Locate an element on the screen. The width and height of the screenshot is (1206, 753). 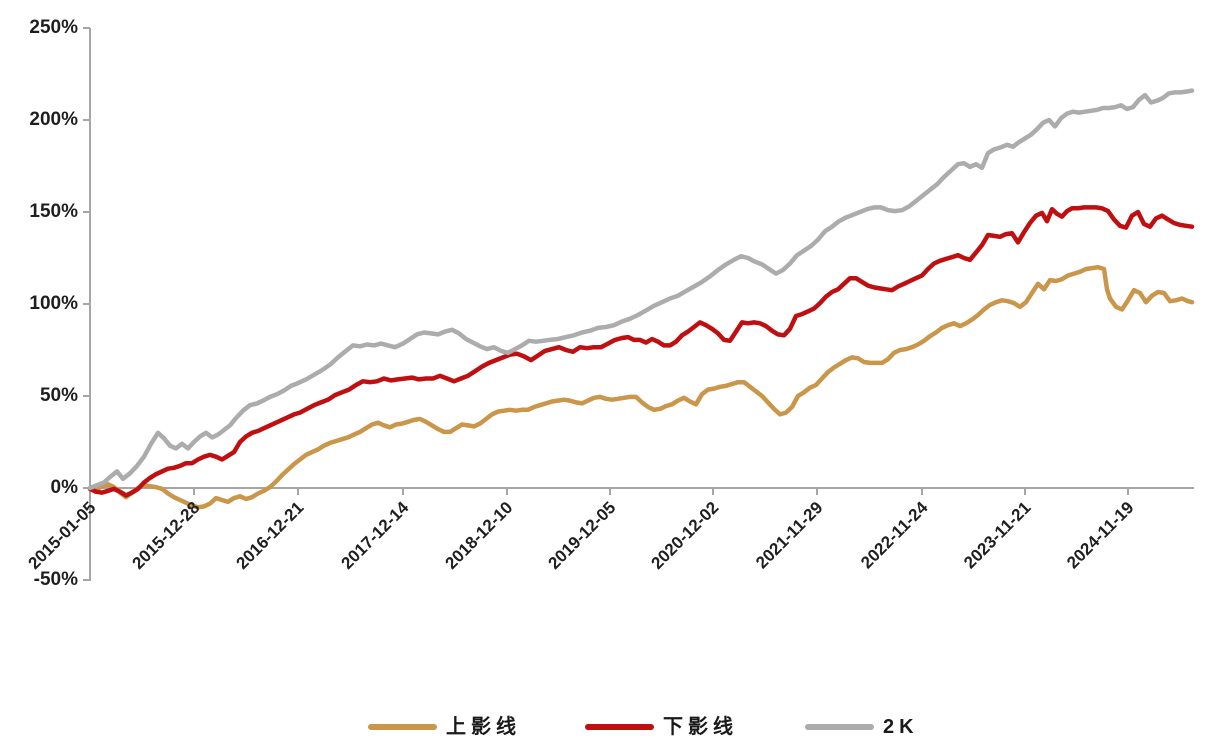
y-tick-label: 200% is located at coordinates (53, 119).